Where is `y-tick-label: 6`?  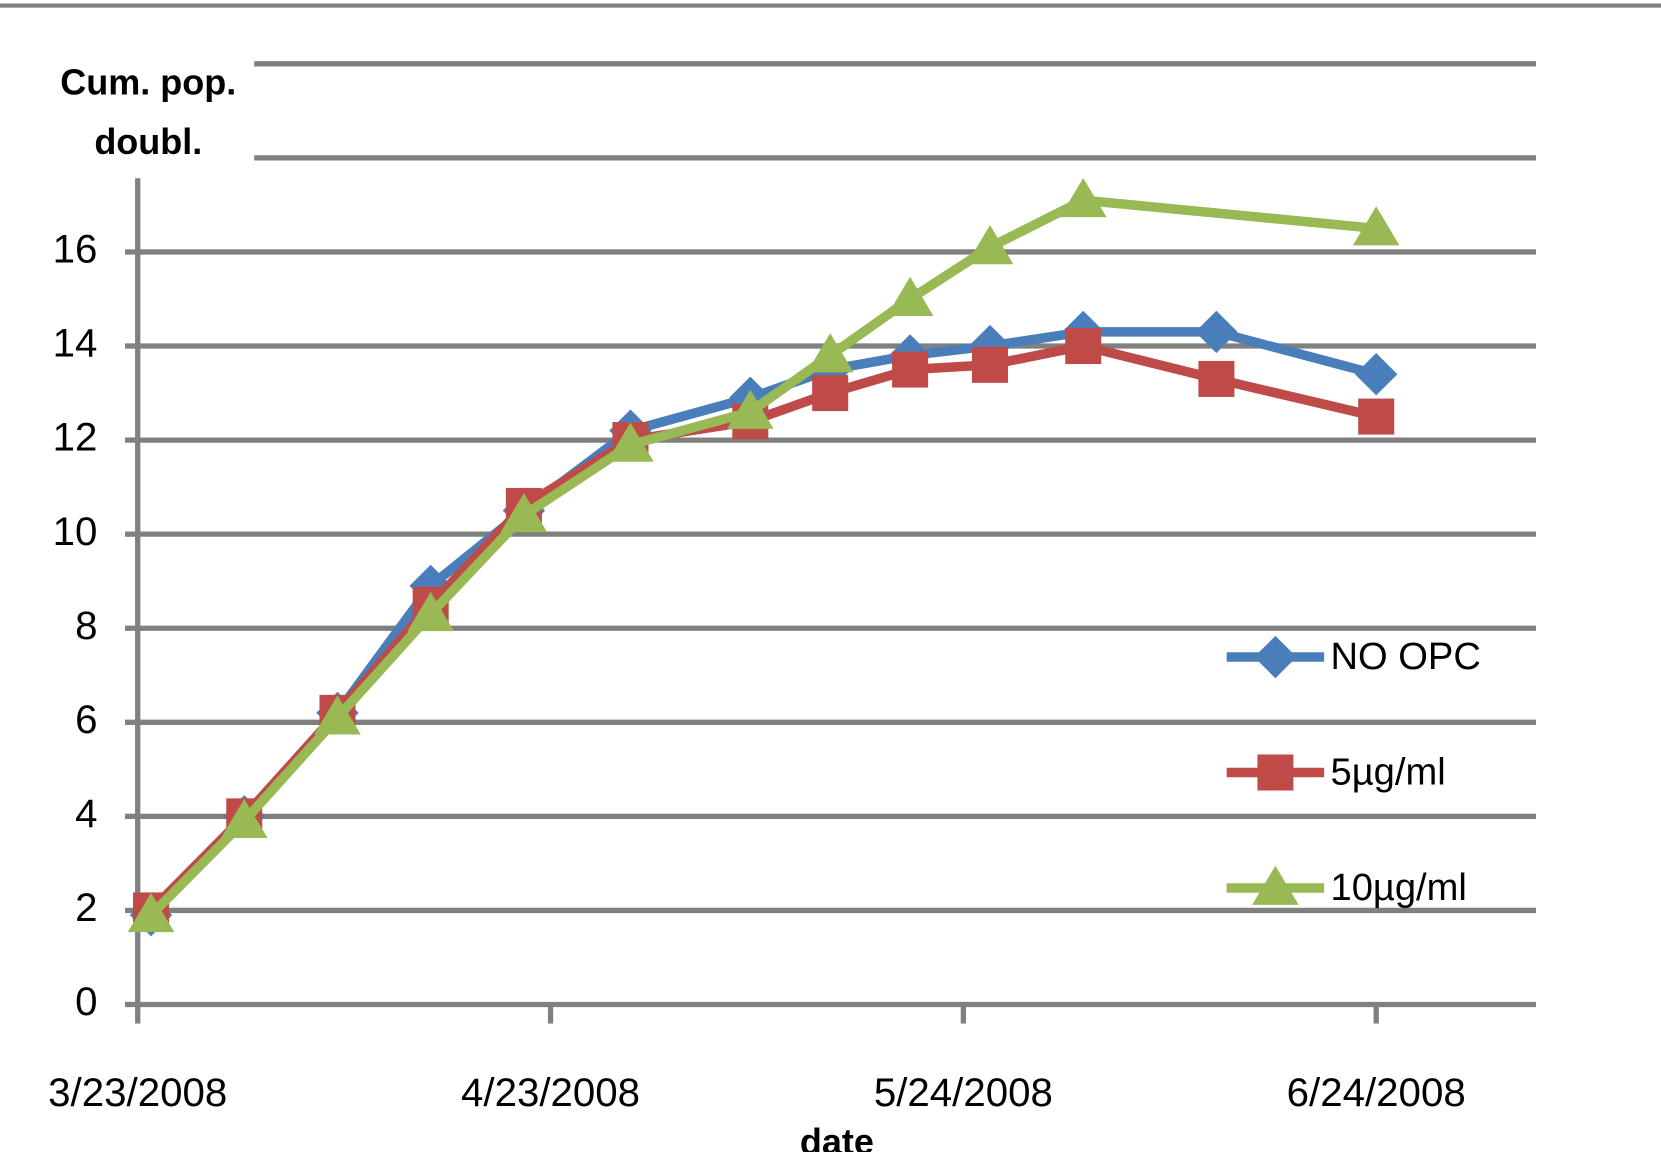
y-tick-label: 6 is located at coordinates (86, 719).